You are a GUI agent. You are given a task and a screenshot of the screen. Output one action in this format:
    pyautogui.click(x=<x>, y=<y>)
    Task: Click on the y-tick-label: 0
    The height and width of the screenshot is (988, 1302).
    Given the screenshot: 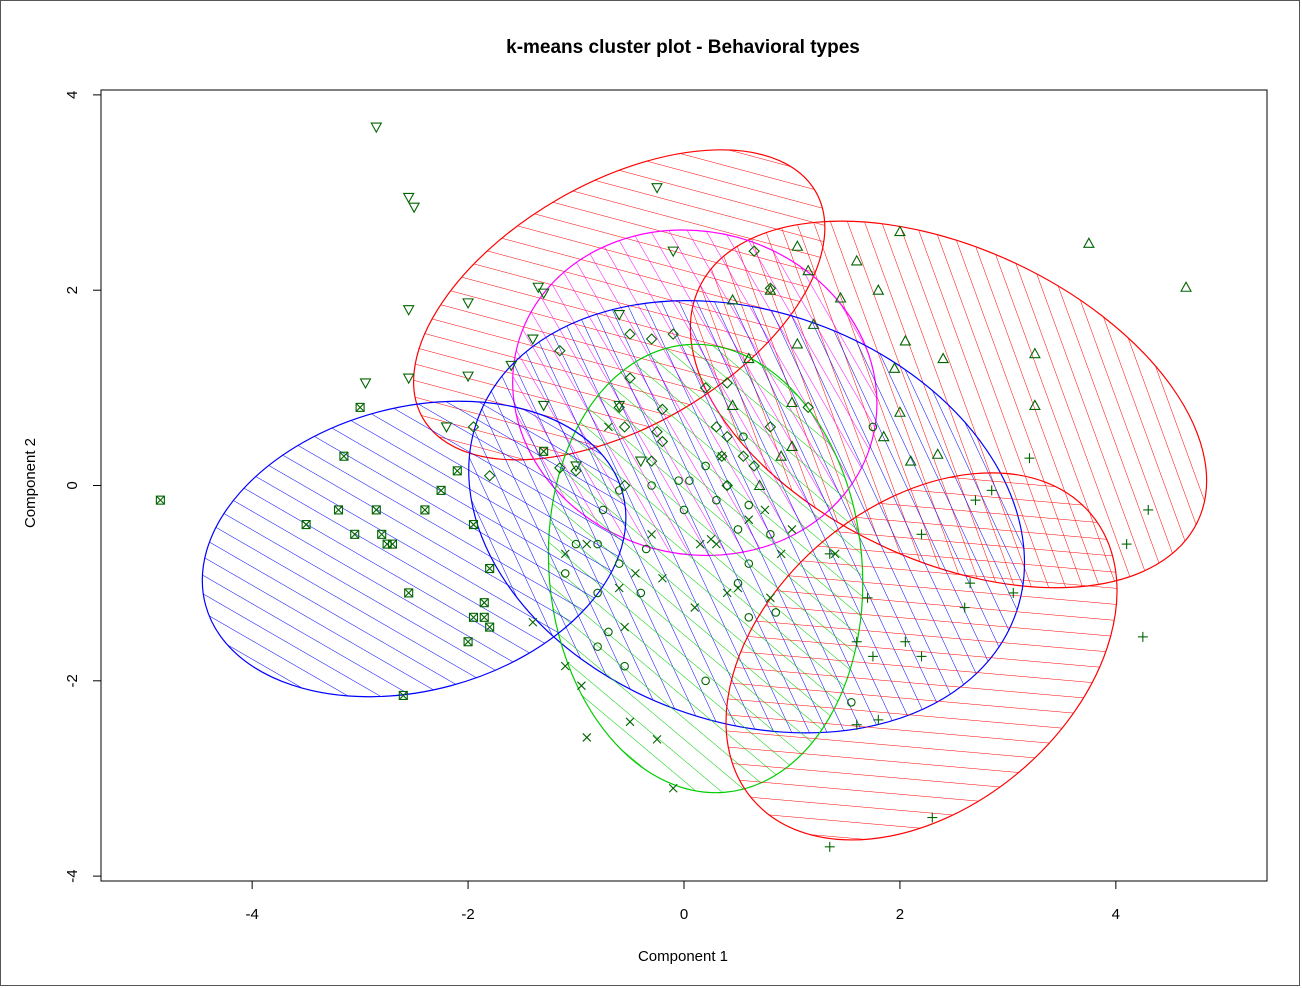 What is the action you would take?
    pyautogui.click(x=72, y=485)
    